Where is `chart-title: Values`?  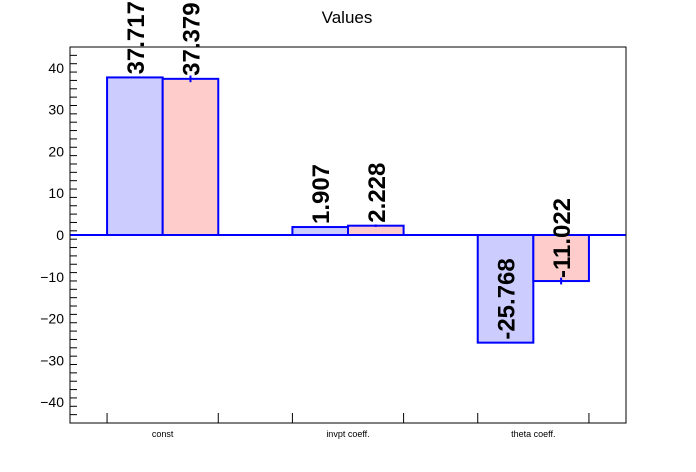
chart-title: Values is located at coordinates (347, 17).